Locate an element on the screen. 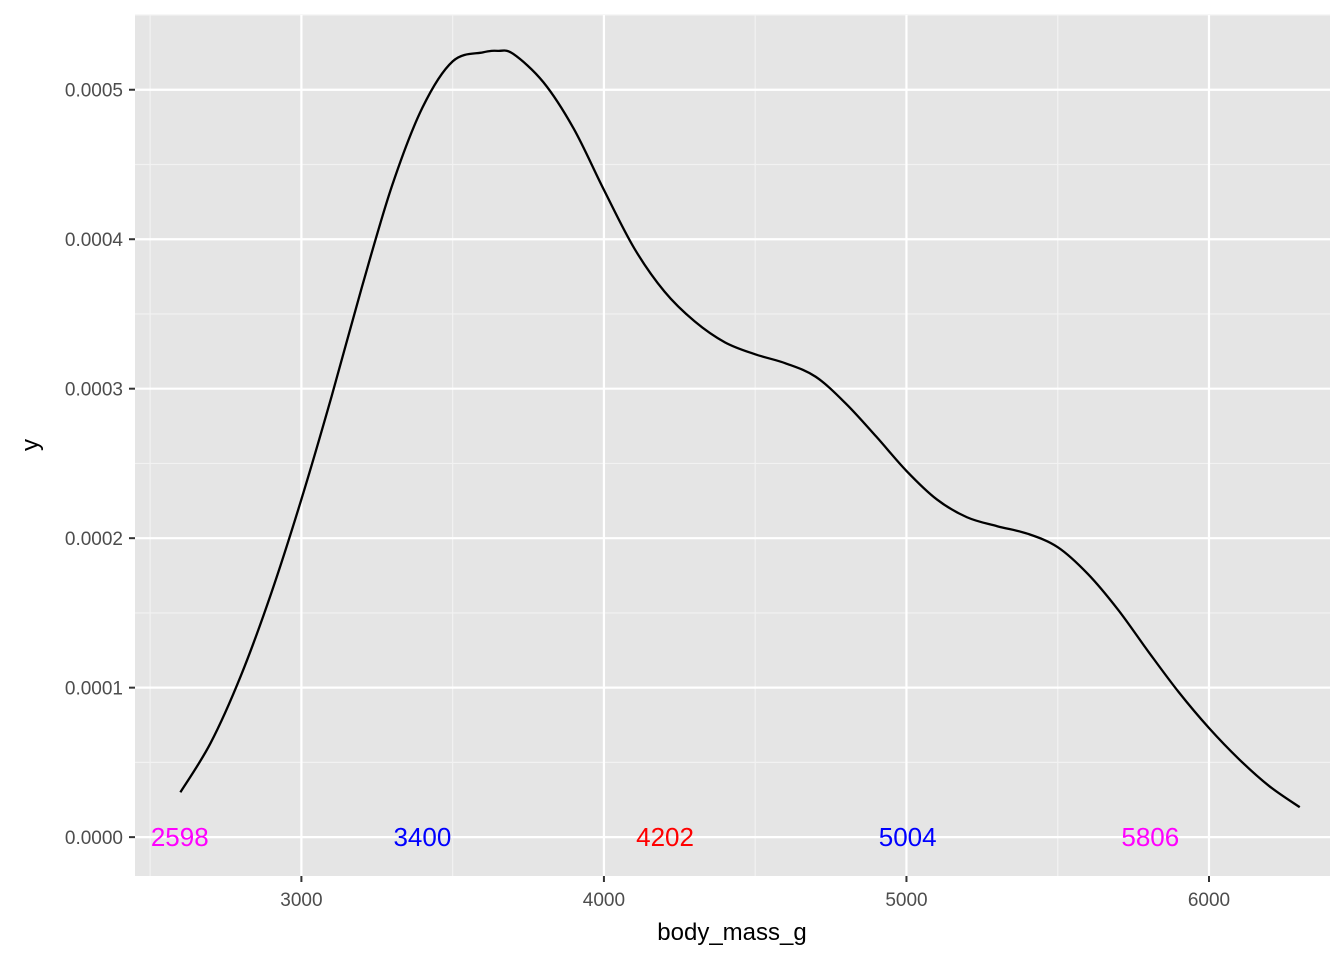 Image resolution: width=1344 pixels, height=960 pixels. quantile-label: 3400 is located at coordinates (422, 837).